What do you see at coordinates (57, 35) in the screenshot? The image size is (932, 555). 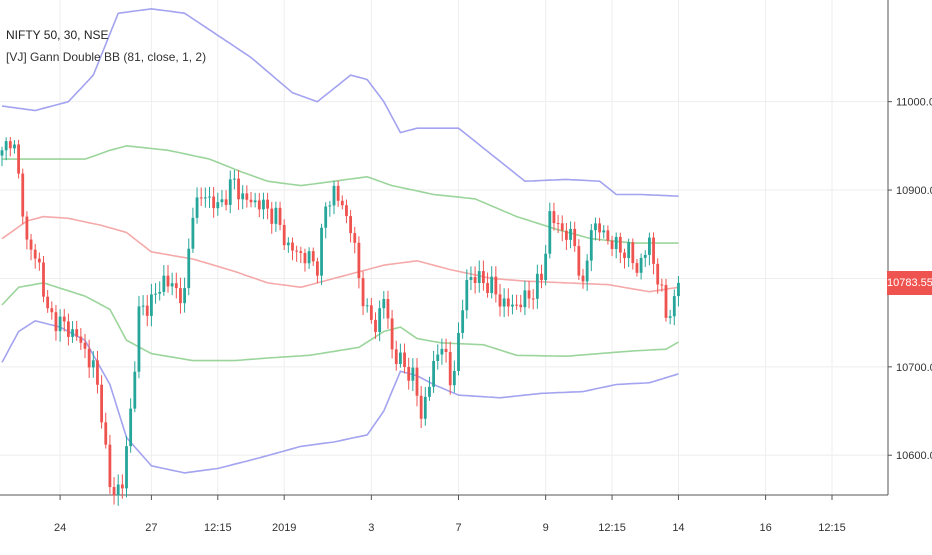 I see `symbol-label: NIFTY 50, 30, NSE` at bounding box center [57, 35].